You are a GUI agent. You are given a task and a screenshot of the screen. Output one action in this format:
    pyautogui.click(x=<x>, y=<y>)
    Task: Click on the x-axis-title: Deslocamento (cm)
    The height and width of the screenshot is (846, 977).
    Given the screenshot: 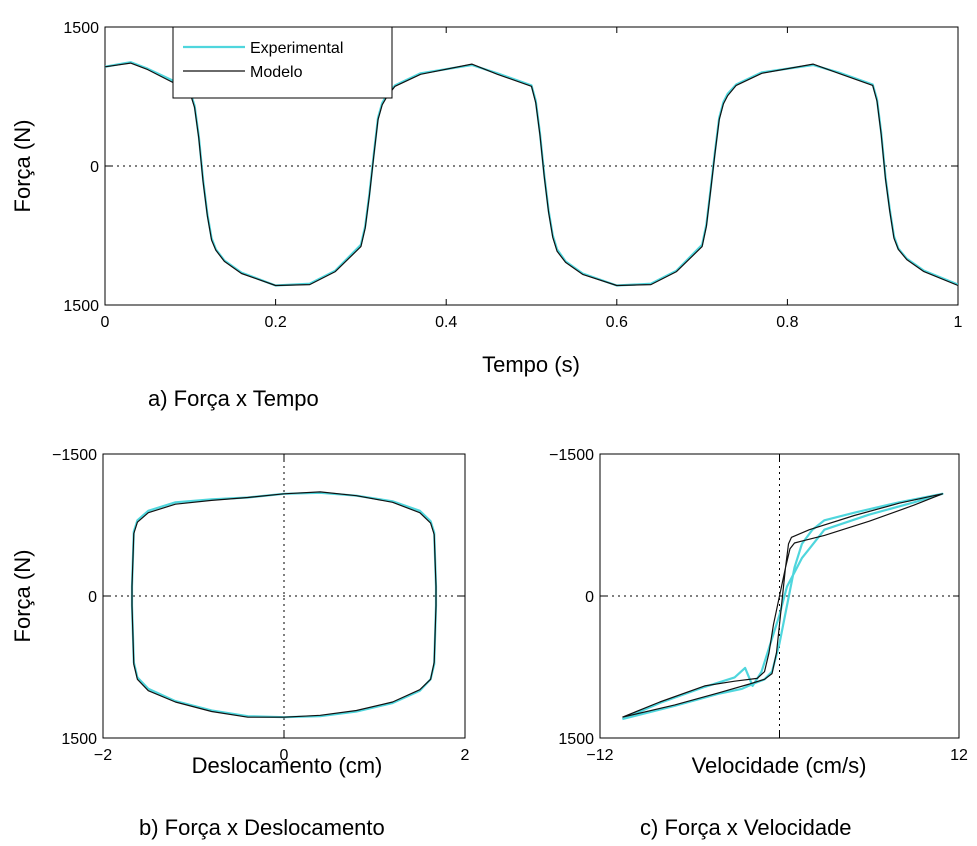 What is the action you would take?
    pyautogui.click(x=287, y=765)
    